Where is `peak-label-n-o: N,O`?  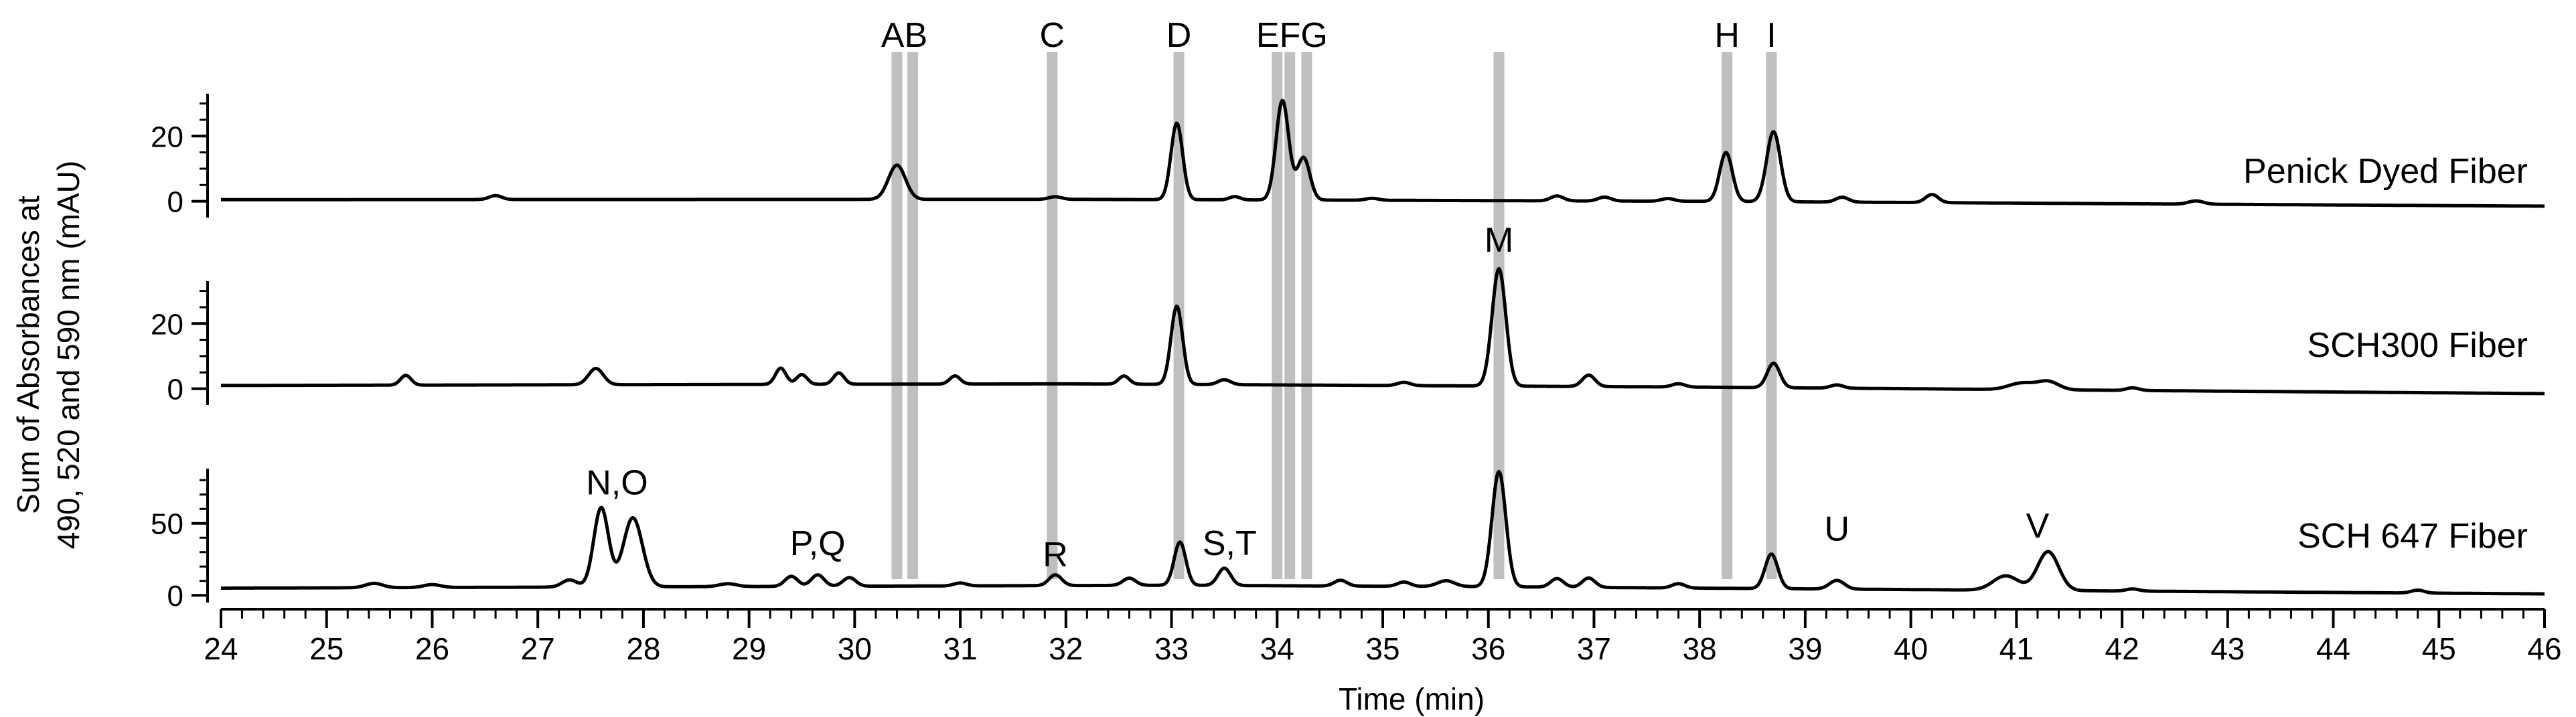
peak-label-n-o: N,O is located at coordinates (617, 483).